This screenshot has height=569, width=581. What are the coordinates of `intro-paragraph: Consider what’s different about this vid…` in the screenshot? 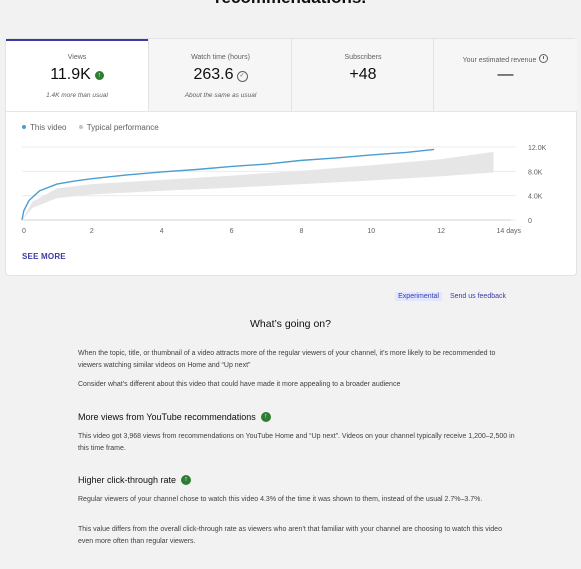 It's located at (239, 384).